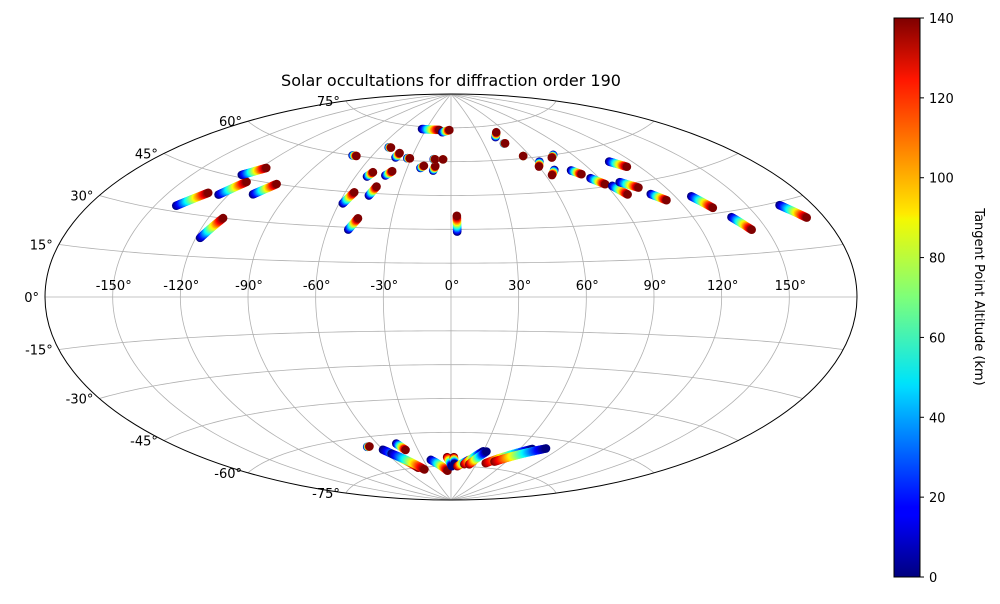  What do you see at coordinates (941, 179) in the screenshot?
I see `colorbar-tick-label: 100` at bounding box center [941, 179].